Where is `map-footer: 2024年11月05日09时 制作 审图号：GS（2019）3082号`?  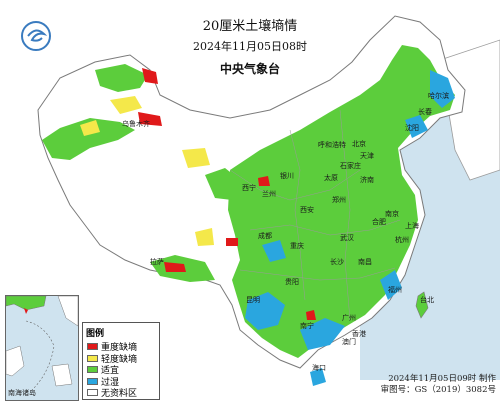 map-footer: 2024年11月05日09时 制作 审图号：GS（2019）3082号 is located at coordinates (438, 385).